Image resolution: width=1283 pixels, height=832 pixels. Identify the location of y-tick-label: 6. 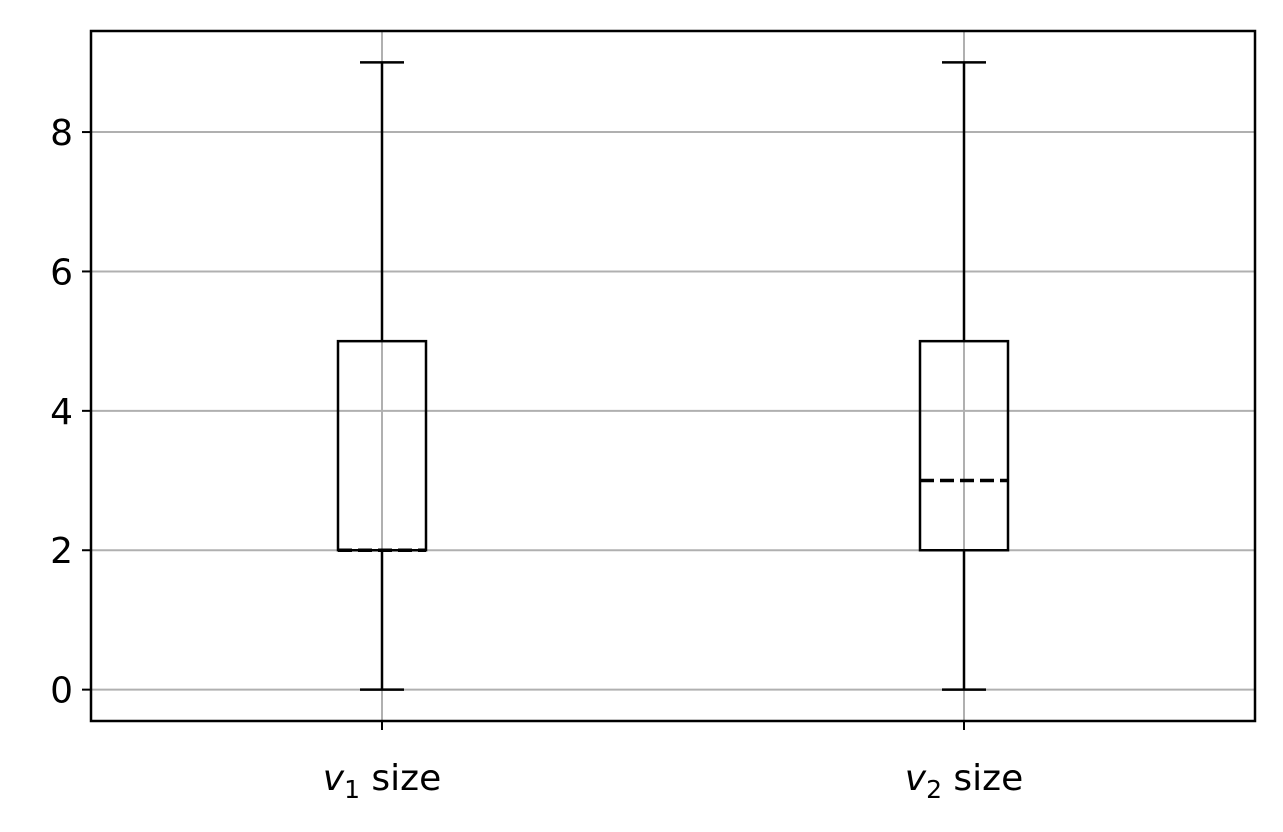
(61, 272).